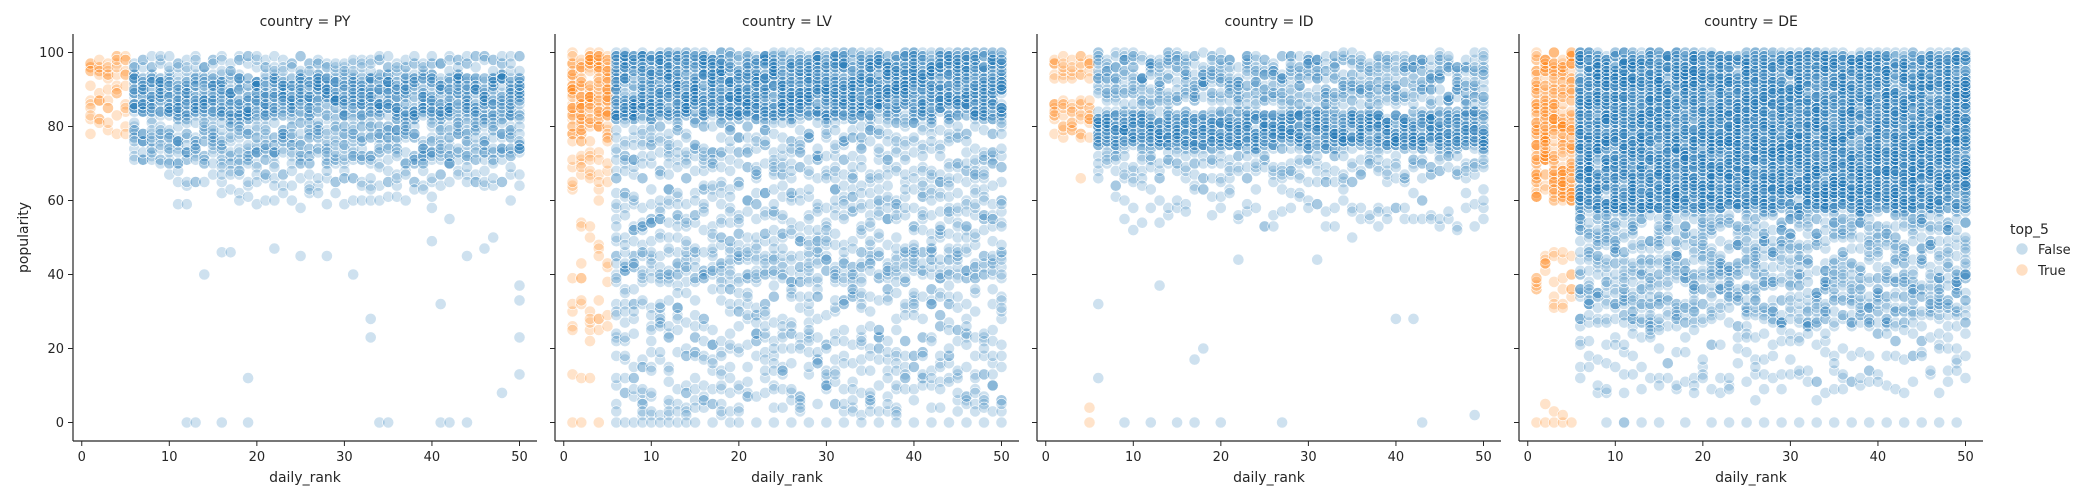 The height and width of the screenshot is (500, 2084). Describe the element at coordinates (305, 478) in the screenshot. I see `x-axis-label: daily_rank` at that location.